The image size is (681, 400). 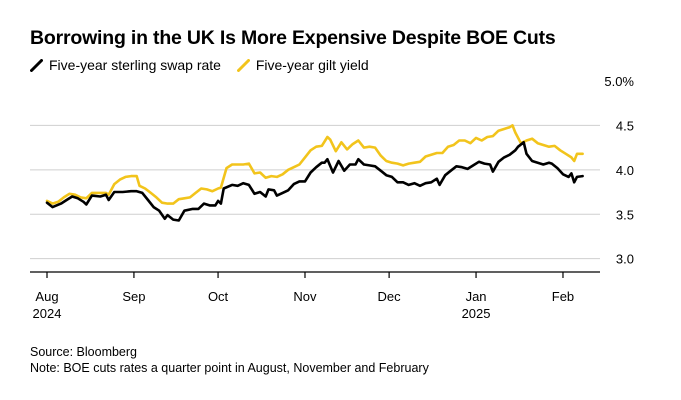 What do you see at coordinates (243, 65) in the screenshot?
I see `legend-swatch-gilt-icon` at bounding box center [243, 65].